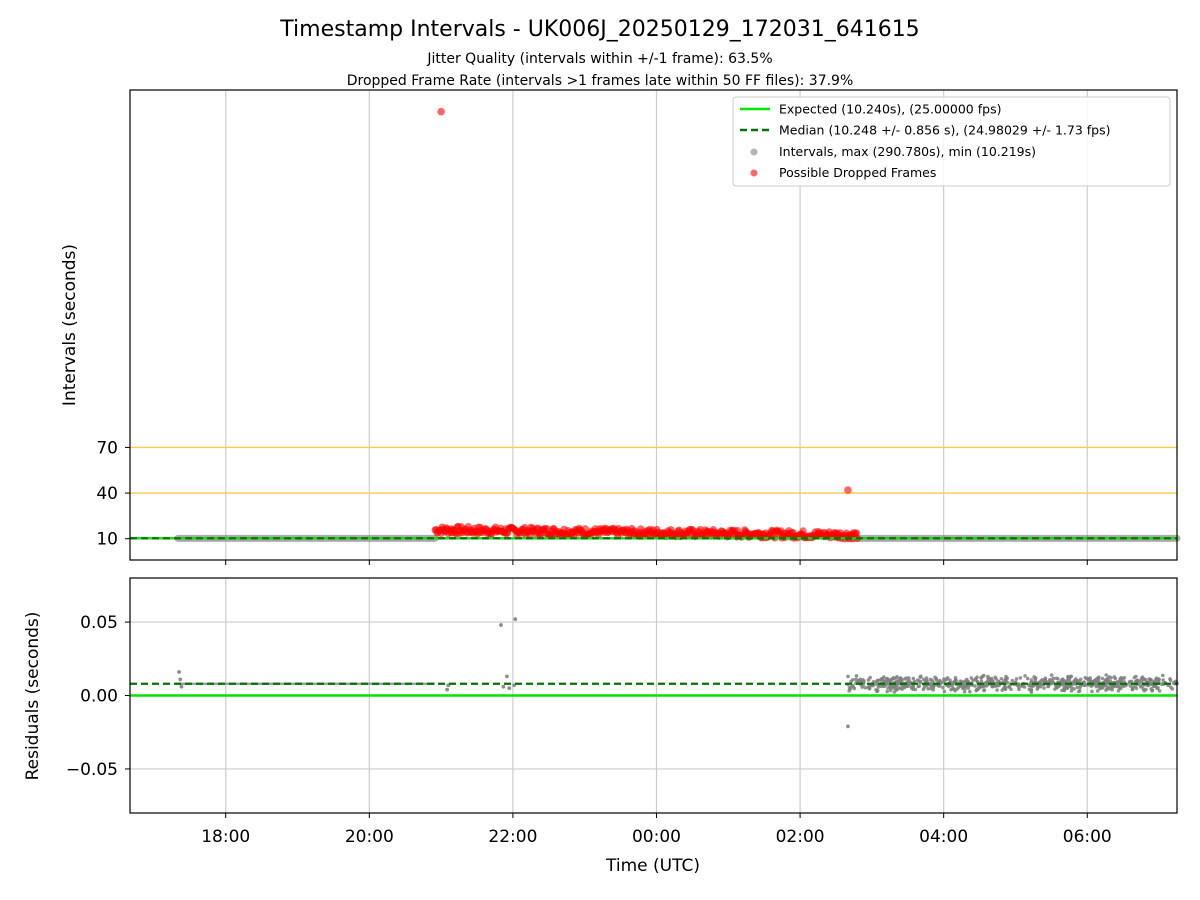 Image resolution: width=1200 pixels, height=900 pixels. Describe the element at coordinates (943, 837) in the screenshot. I see `x-tick-label: 04:00` at that location.